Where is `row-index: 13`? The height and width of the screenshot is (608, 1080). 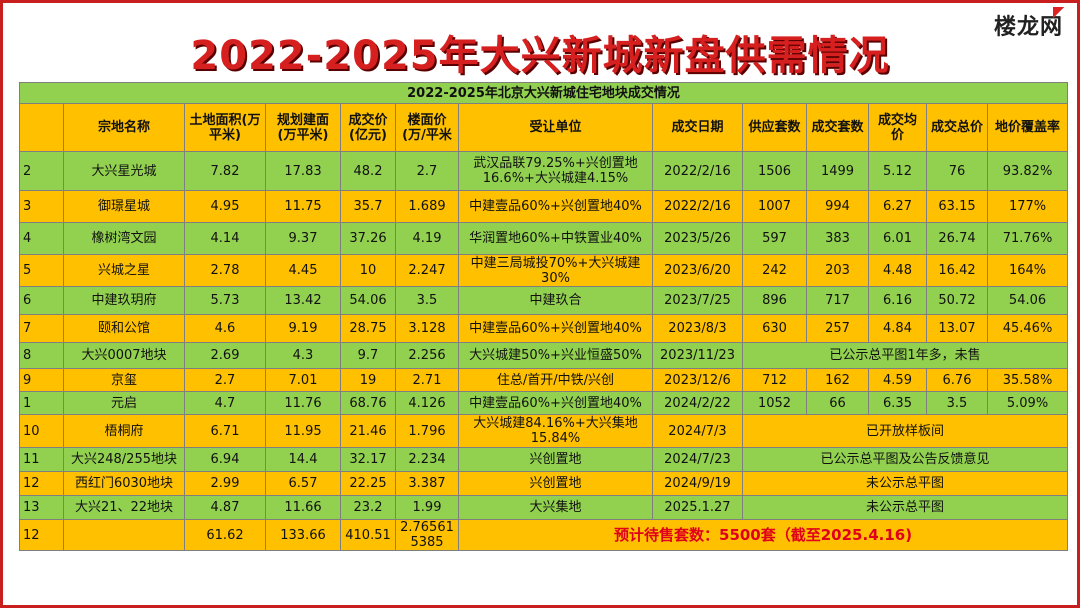 row-index: 13 is located at coordinates (41, 507).